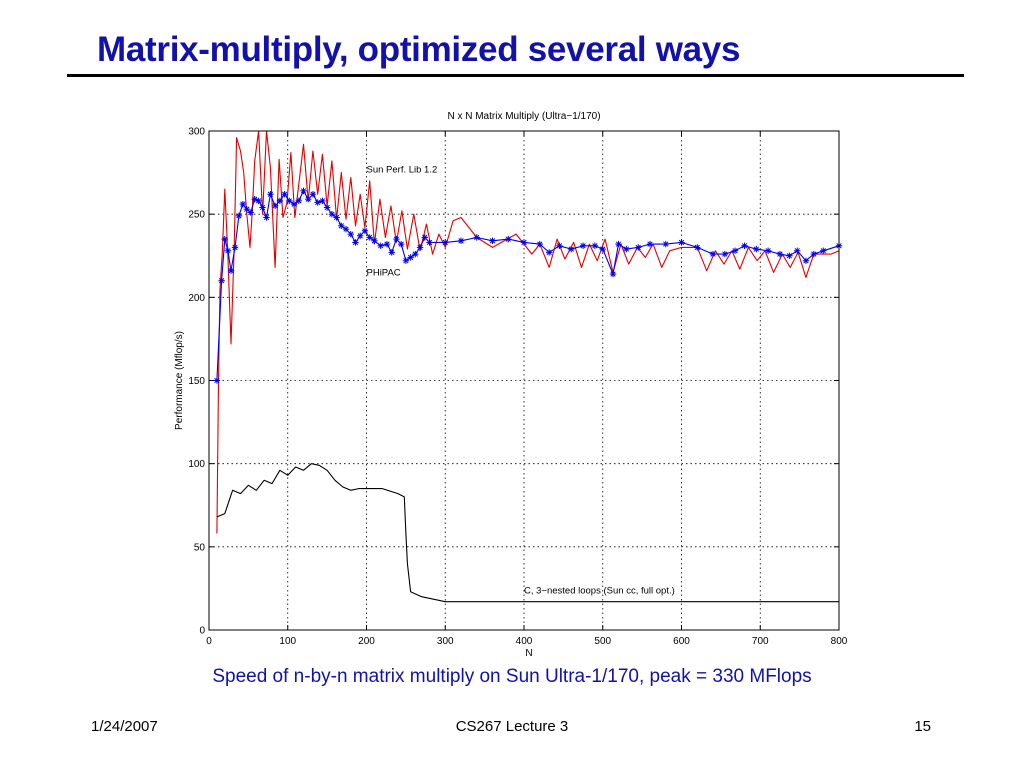 This screenshot has width=1024, height=768. What do you see at coordinates (196, 381) in the screenshot?
I see `y-tick-label: 150` at bounding box center [196, 381].